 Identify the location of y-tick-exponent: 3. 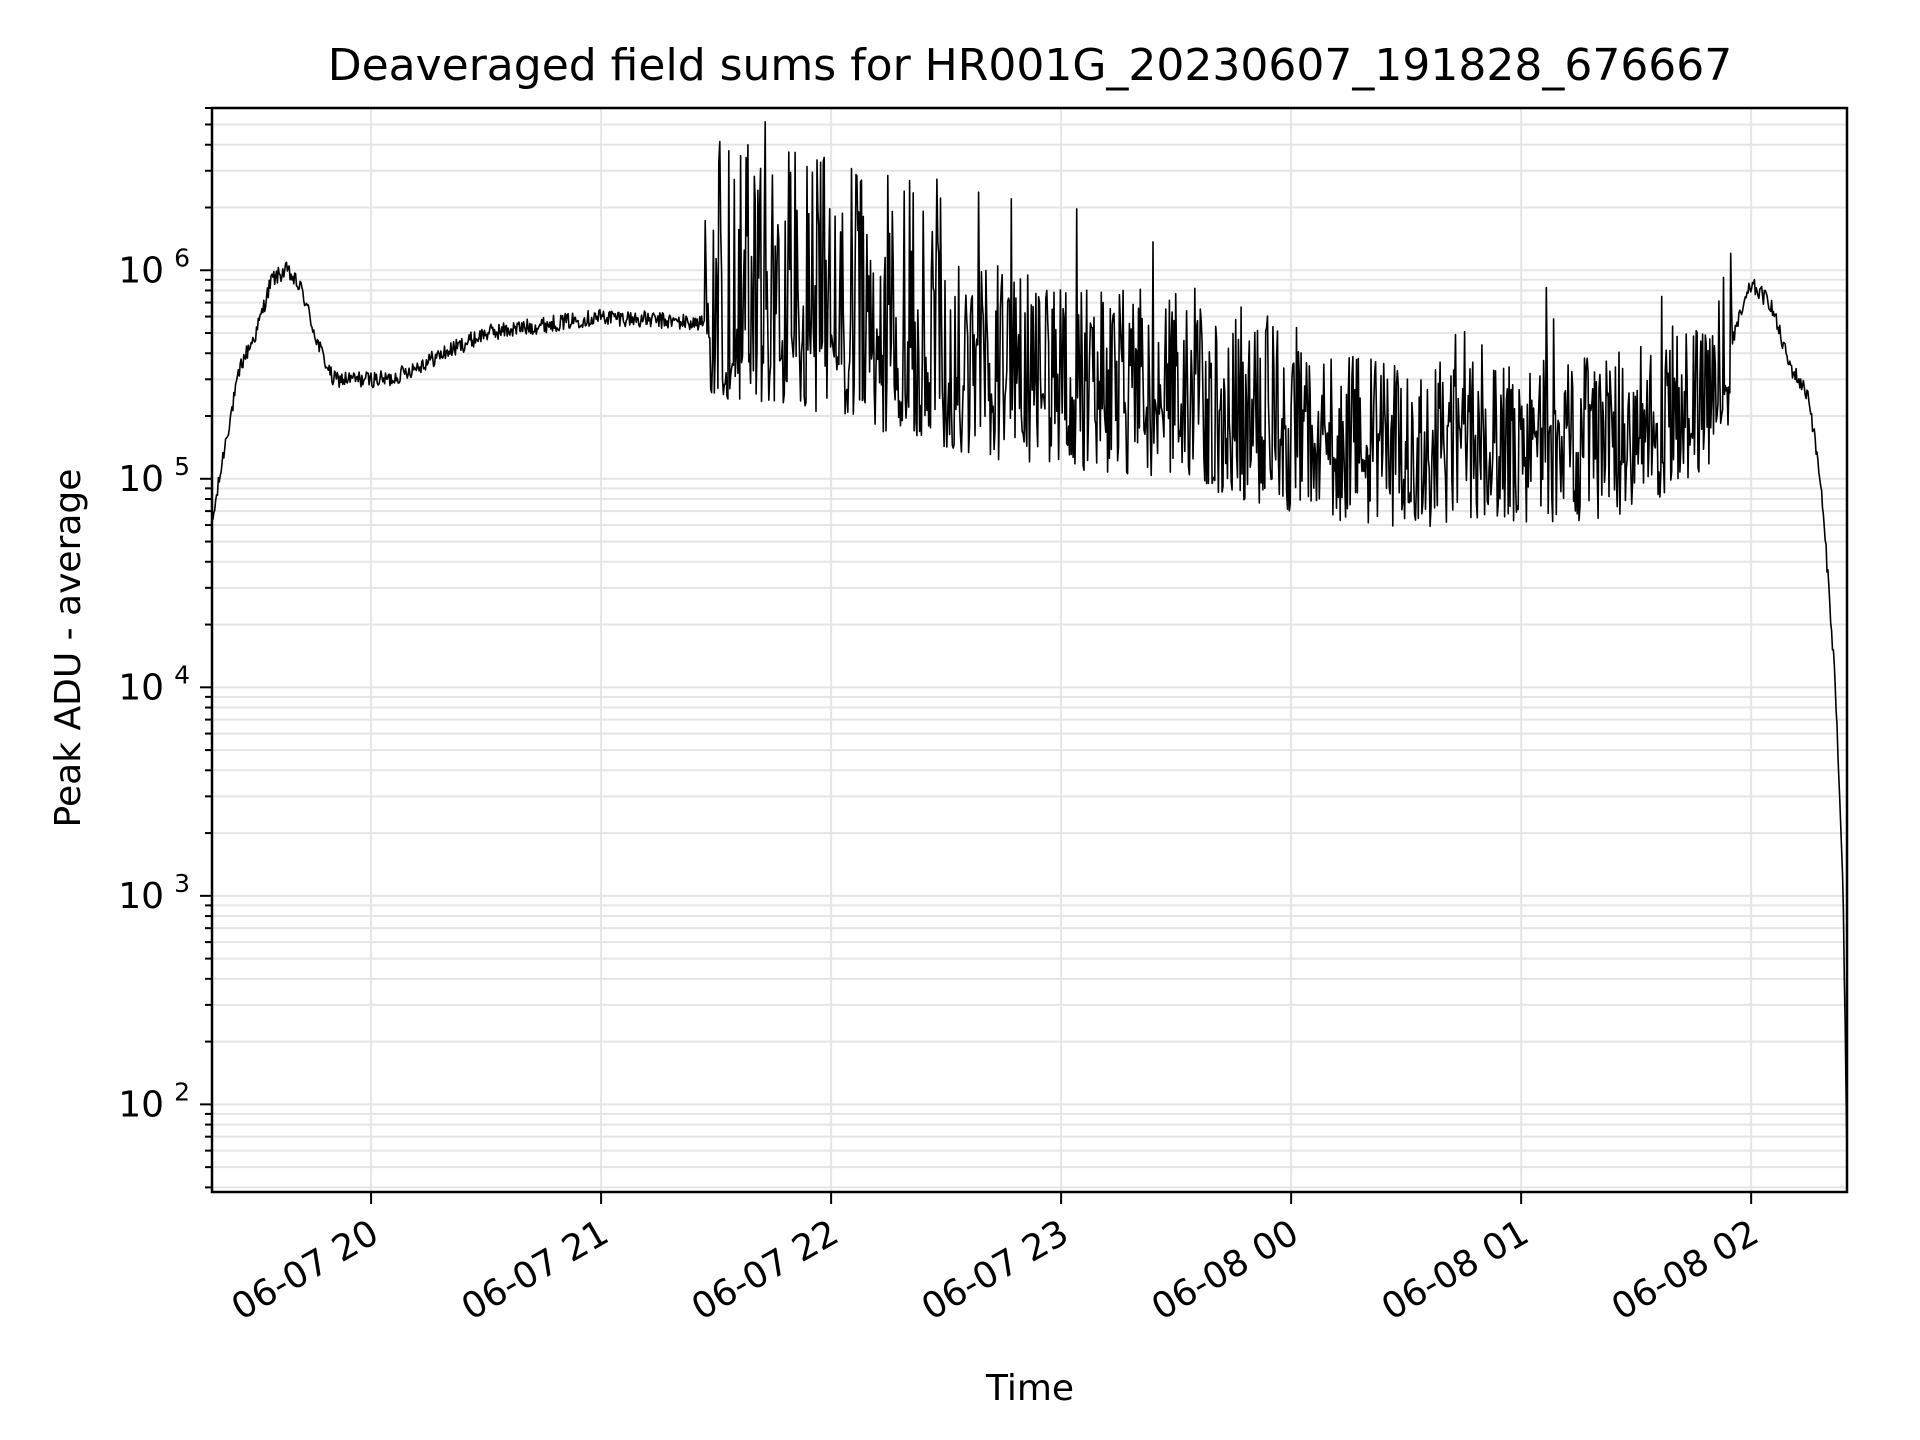
(182, 883).